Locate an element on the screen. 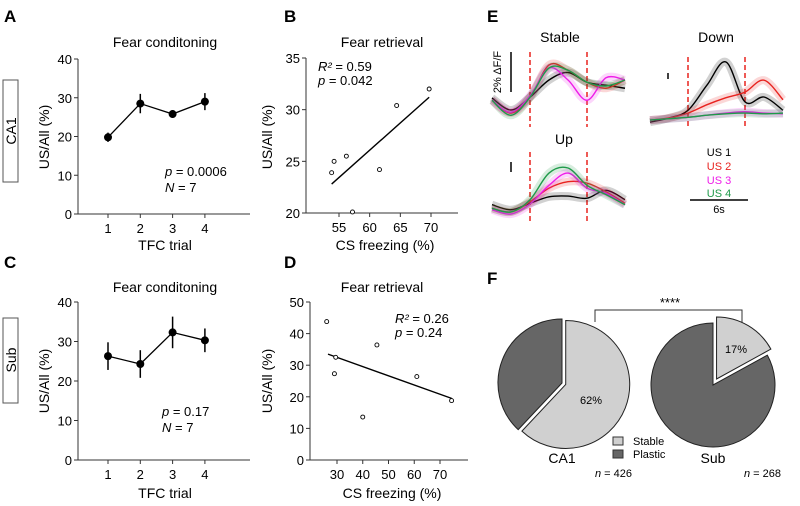  y-tick-label: 50 is located at coordinates (297, 302).